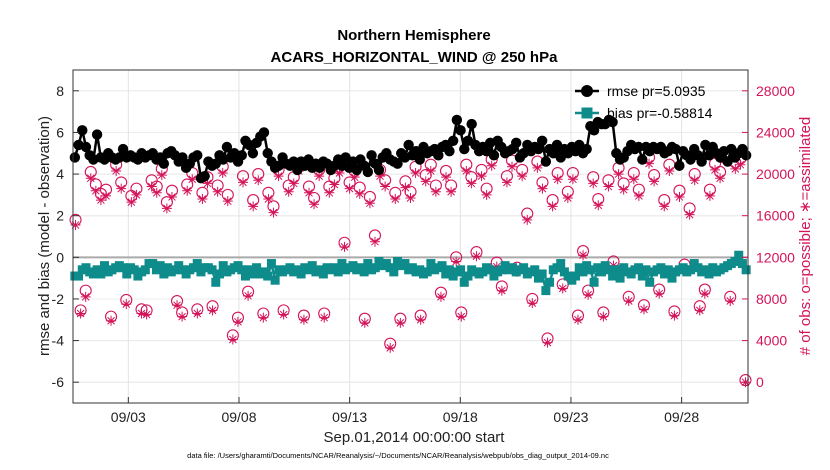  What do you see at coordinates (413, 35) in the screenshot?
I see `chart-title: Northern Hemisphere` at bounding box center [413, 35].